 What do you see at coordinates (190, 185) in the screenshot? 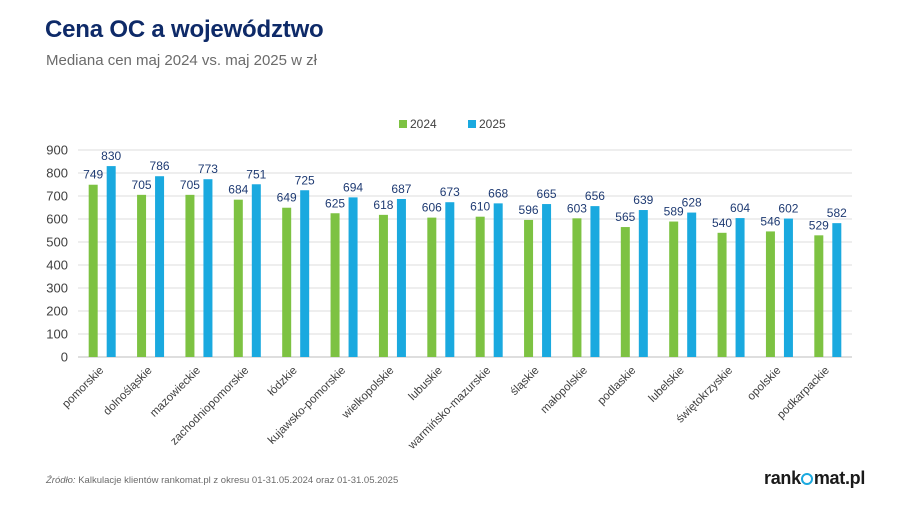
I see `data-label-2024-3: 705` at bounding box center [190, 185].